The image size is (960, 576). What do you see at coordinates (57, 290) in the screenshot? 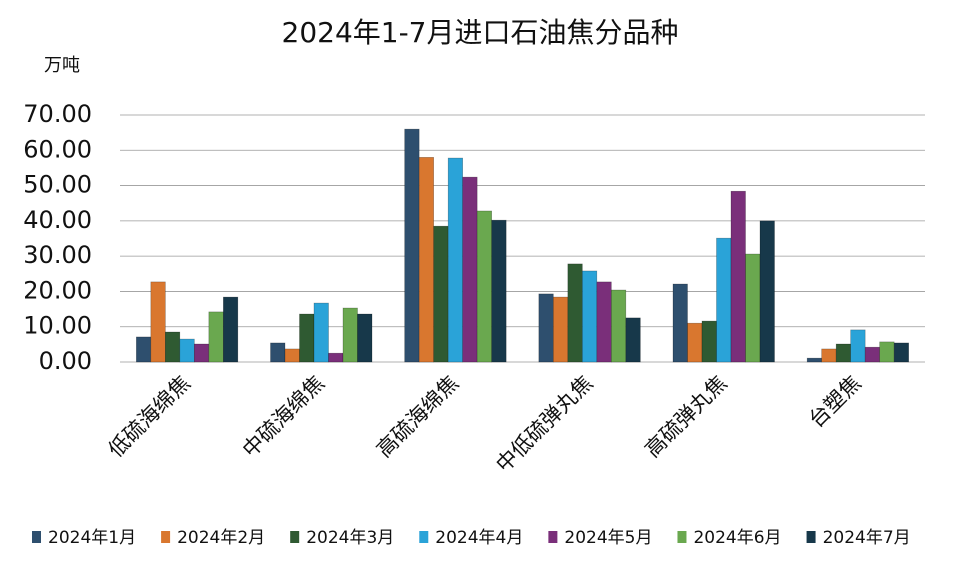
I see `y-tick-label: 20.00` at bounding box center [57, 290].